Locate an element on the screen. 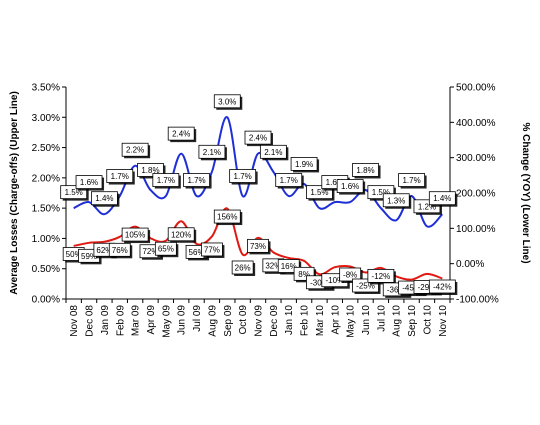  data-label-text: 32% is located at coordinates (273, 265).